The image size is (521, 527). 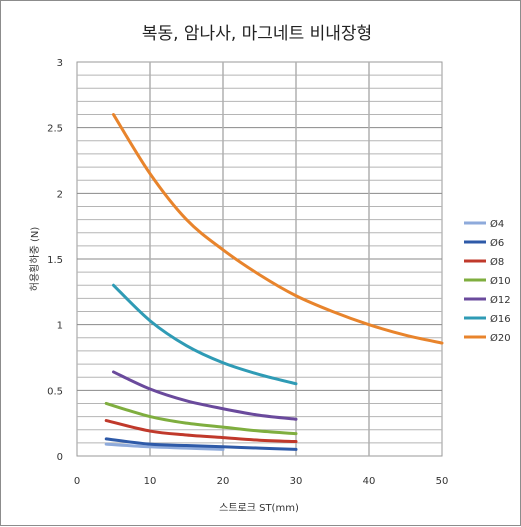 What do you see at coordinates (497, 243) in the screenshot?
I see `legend-label: Ø6` at bounding box center [497, 243].